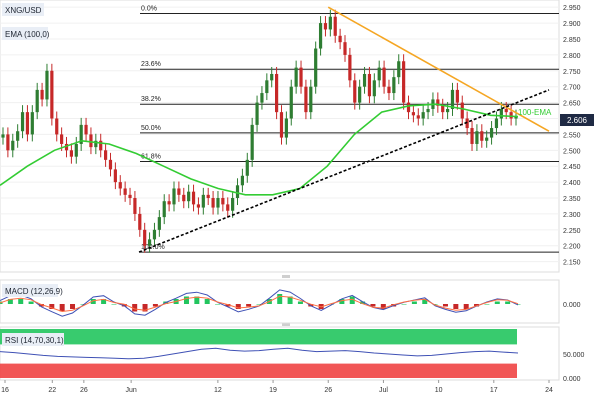 Image resolution: width=600 pixels, height=405 pixels. What do you see at coordinates (149, 9) in the screenshot?
I see `fib-level-label: 0.0%` at bounding box center [149, 9].